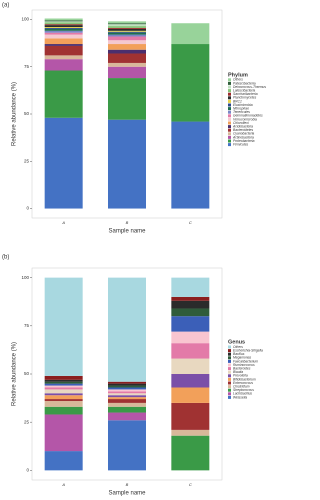  I want to click on legend-label: Prevotella, so click(240, 376).